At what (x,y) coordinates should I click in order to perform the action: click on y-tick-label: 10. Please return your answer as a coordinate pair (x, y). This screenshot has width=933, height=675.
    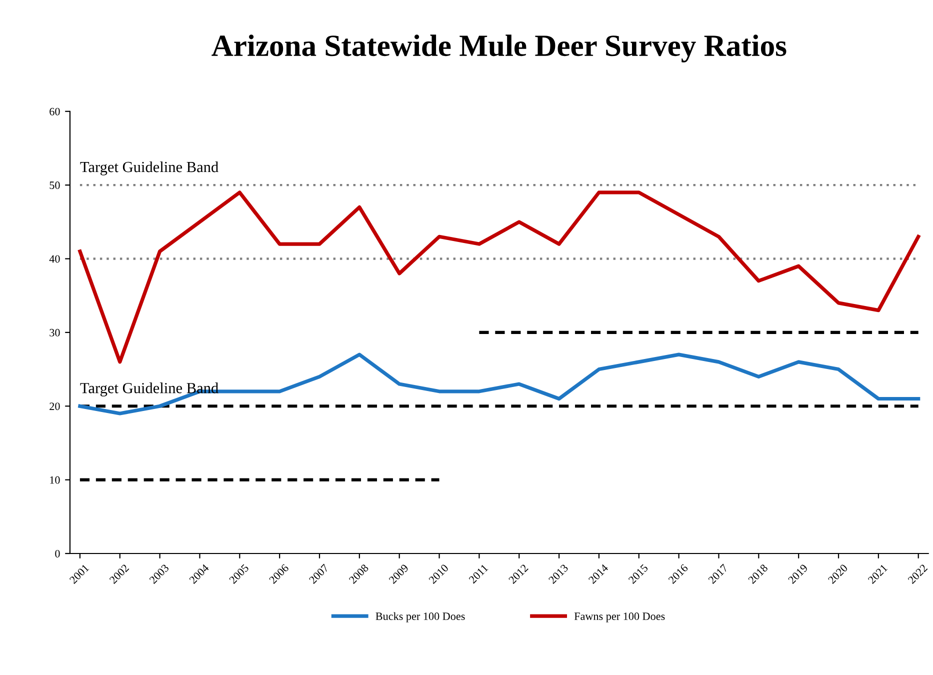
    Looking at the image, I should click on (55, 480).